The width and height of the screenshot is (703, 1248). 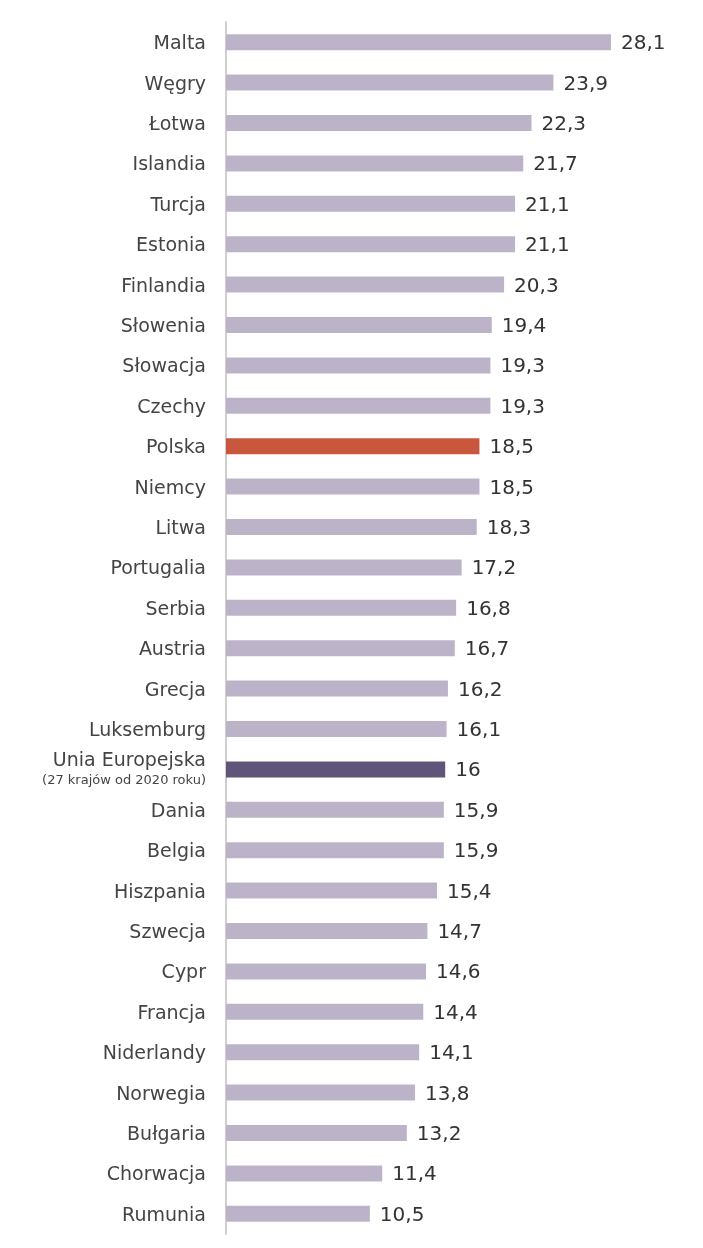 I want to click on data-label: 22,3, so click(x=564, y=123).